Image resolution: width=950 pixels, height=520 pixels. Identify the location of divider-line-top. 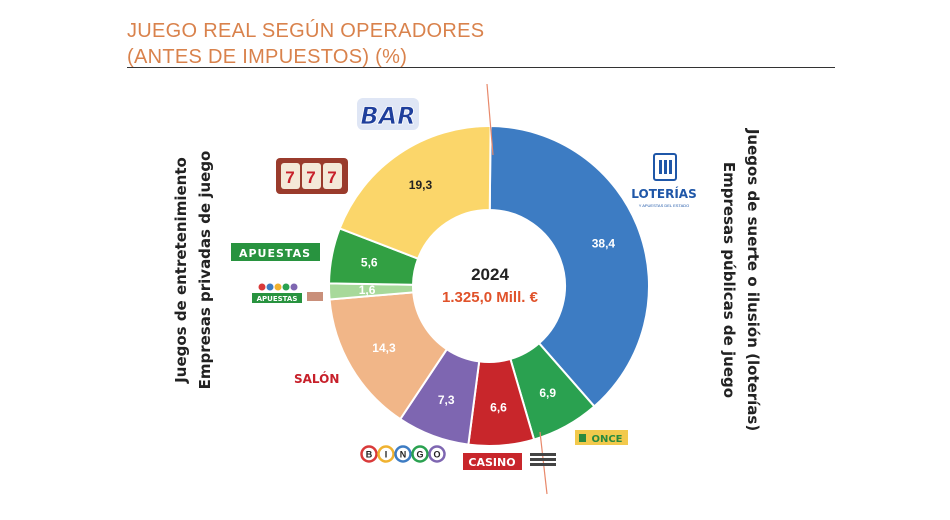
(490, 119).